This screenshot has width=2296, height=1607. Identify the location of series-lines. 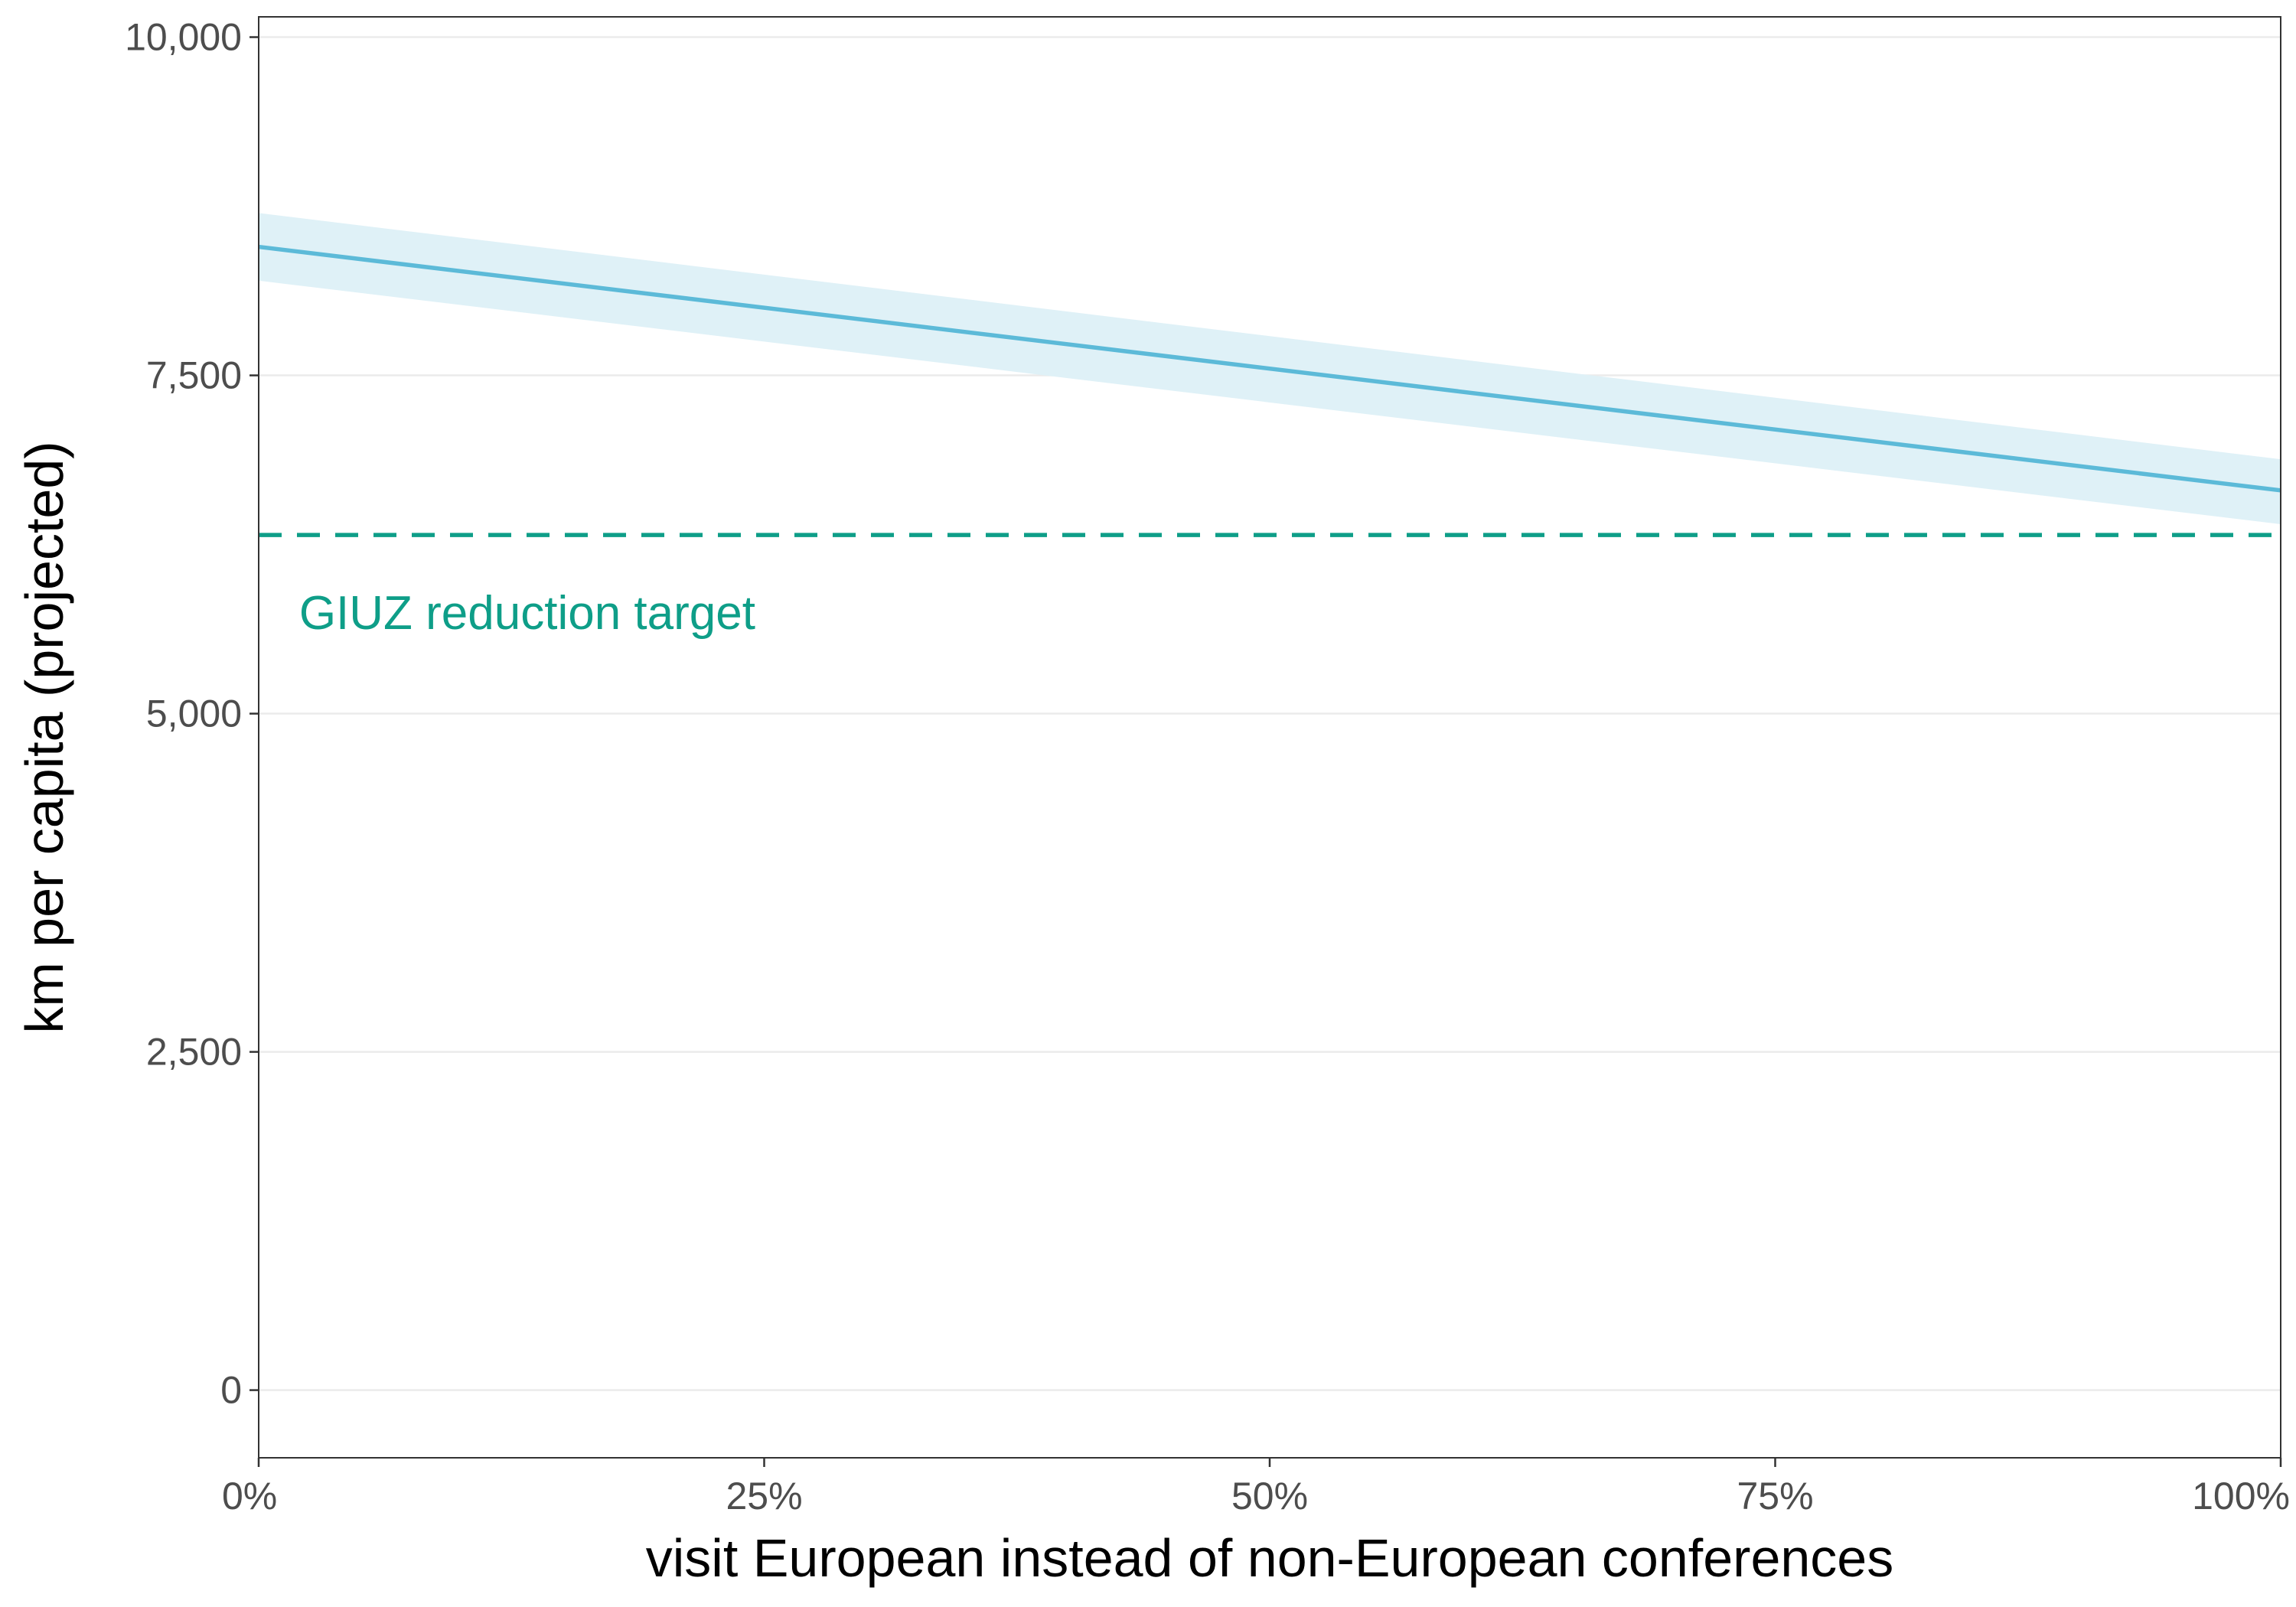
(1269, 368).